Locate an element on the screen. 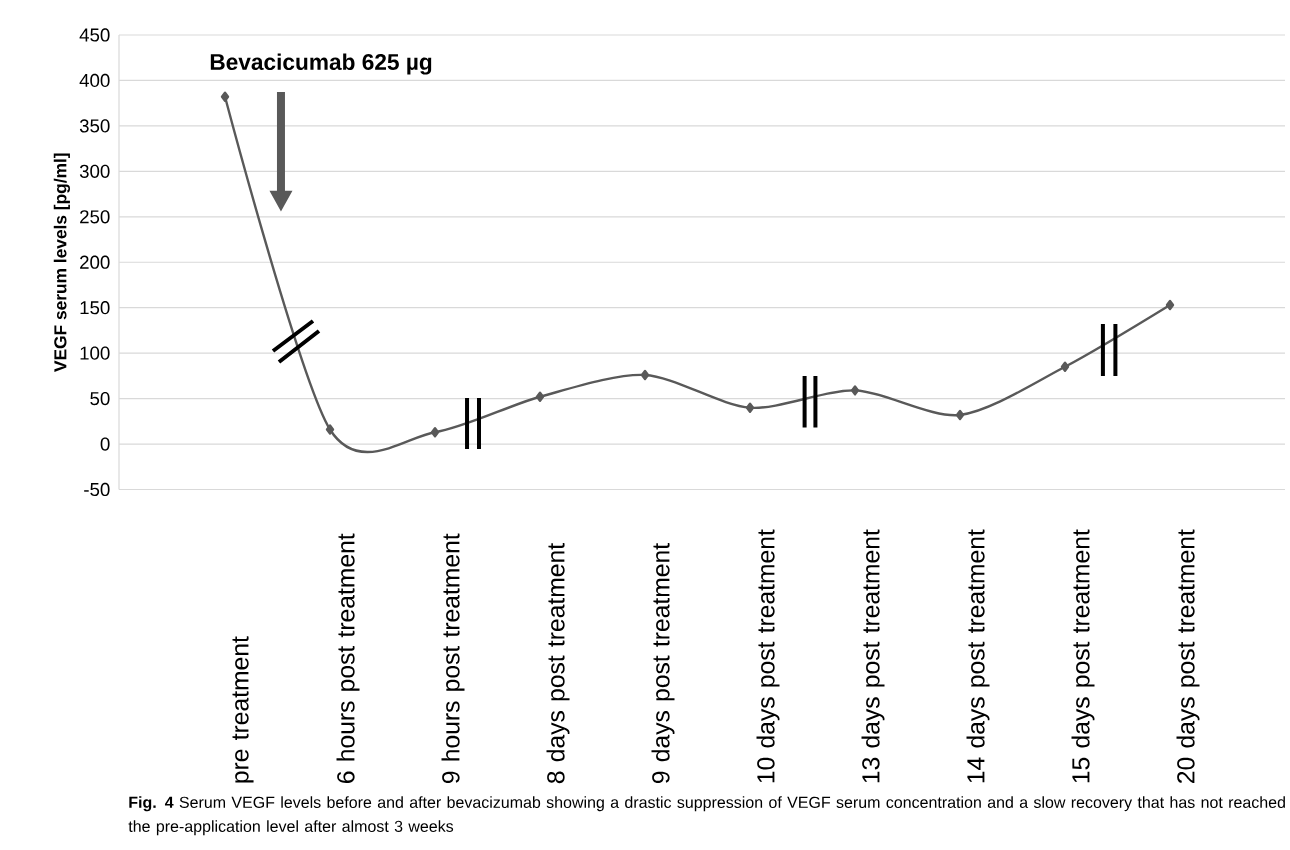  y-tick-label: 50 is located at coordinates (100, 398).